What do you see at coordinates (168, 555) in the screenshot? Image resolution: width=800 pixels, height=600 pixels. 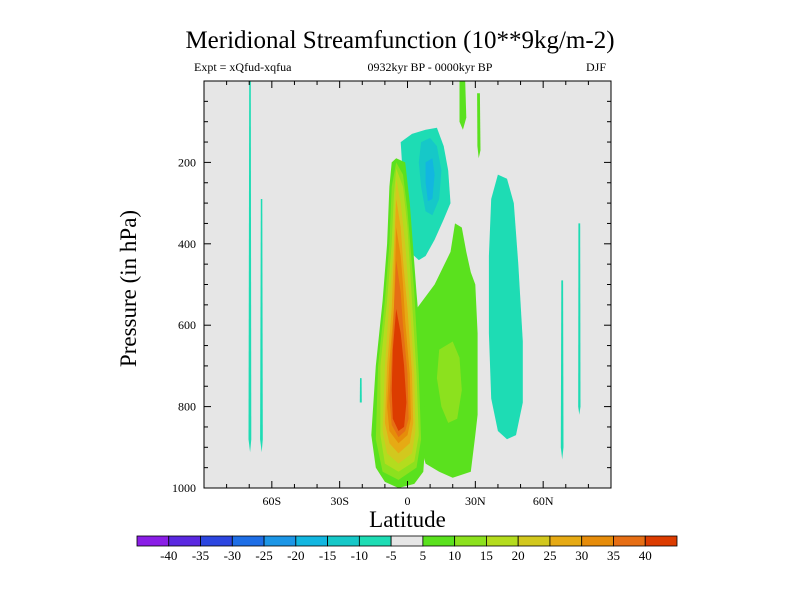 I see `colorbar-label: -40` at bounding box center [168, 555].